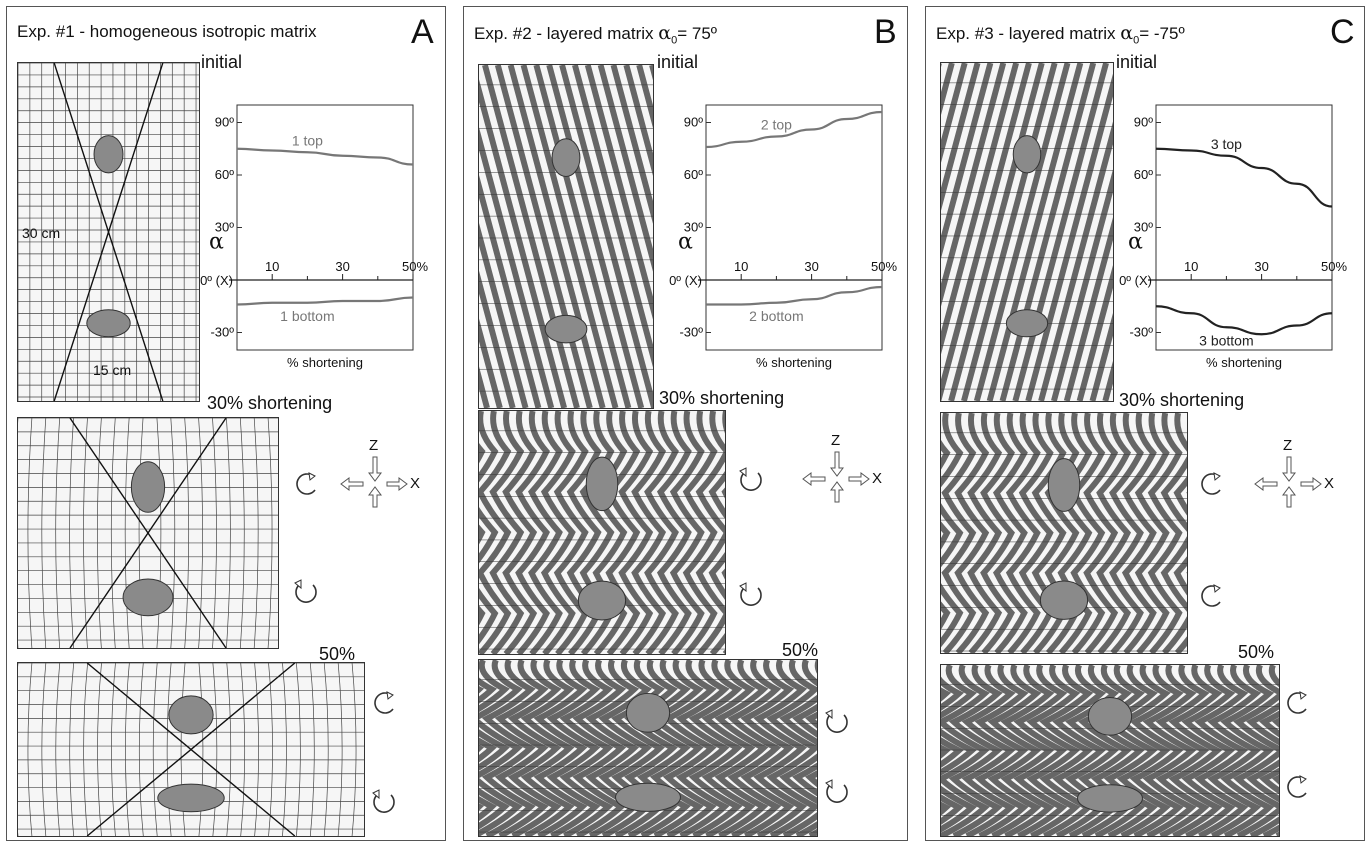  I want to click on rotation-b-final-bottom-icon, so click(836, 791).